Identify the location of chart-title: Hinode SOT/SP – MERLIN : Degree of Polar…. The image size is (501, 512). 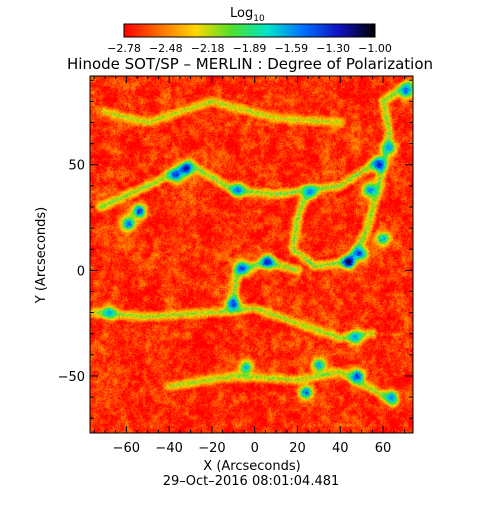
(250, 64).